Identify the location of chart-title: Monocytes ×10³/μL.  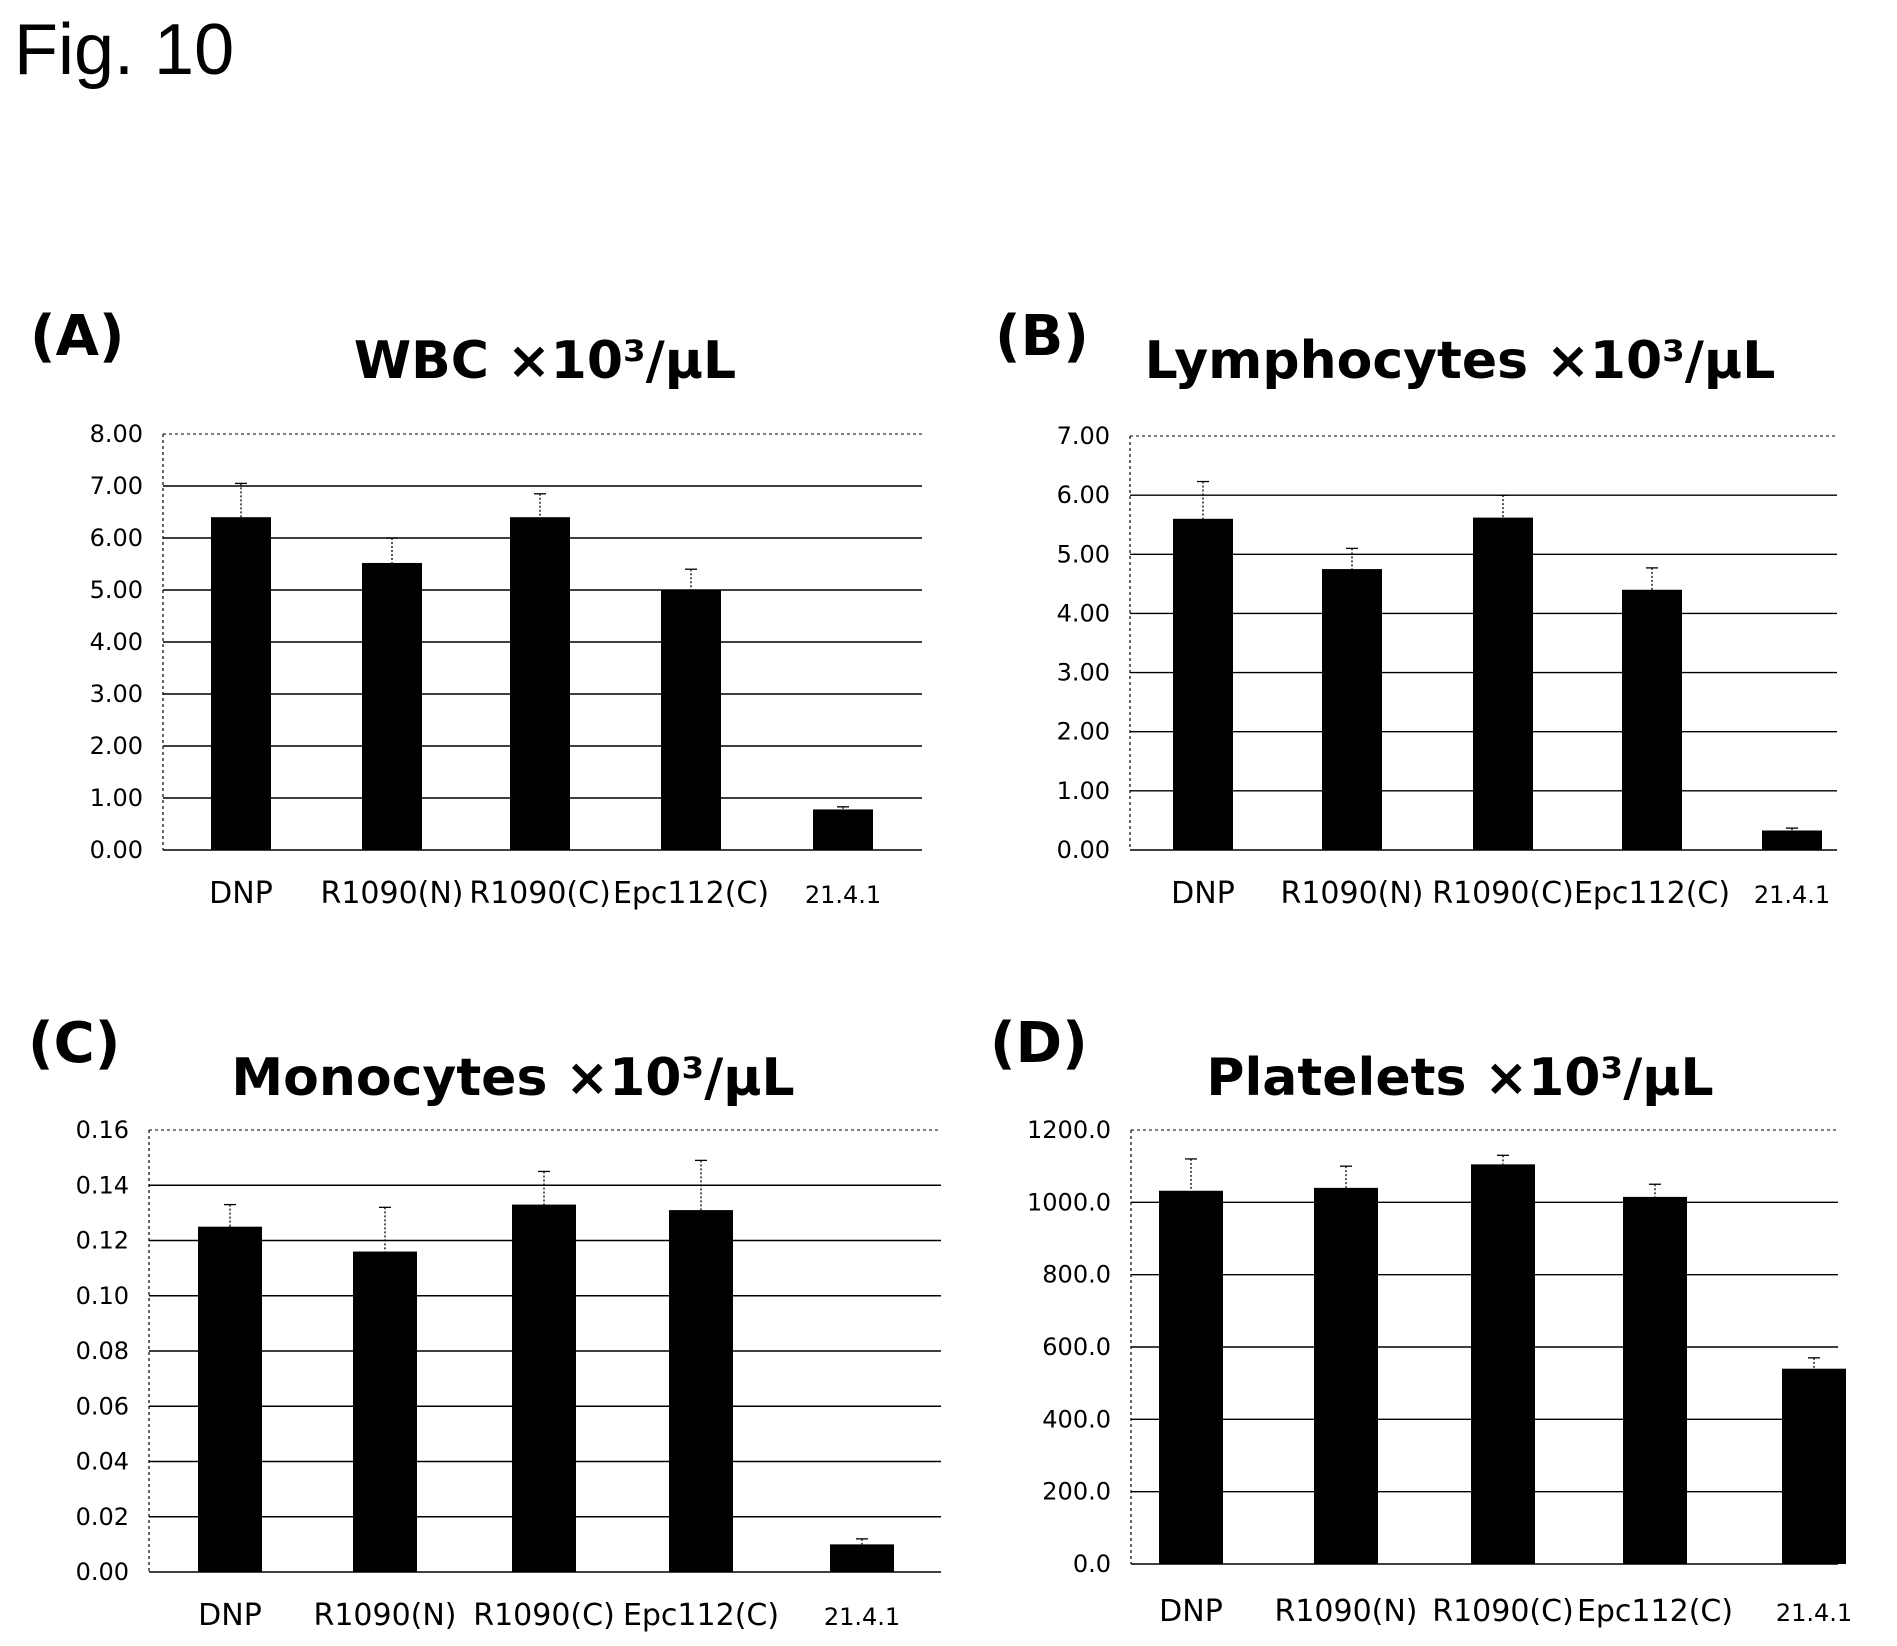
(512, 1078).